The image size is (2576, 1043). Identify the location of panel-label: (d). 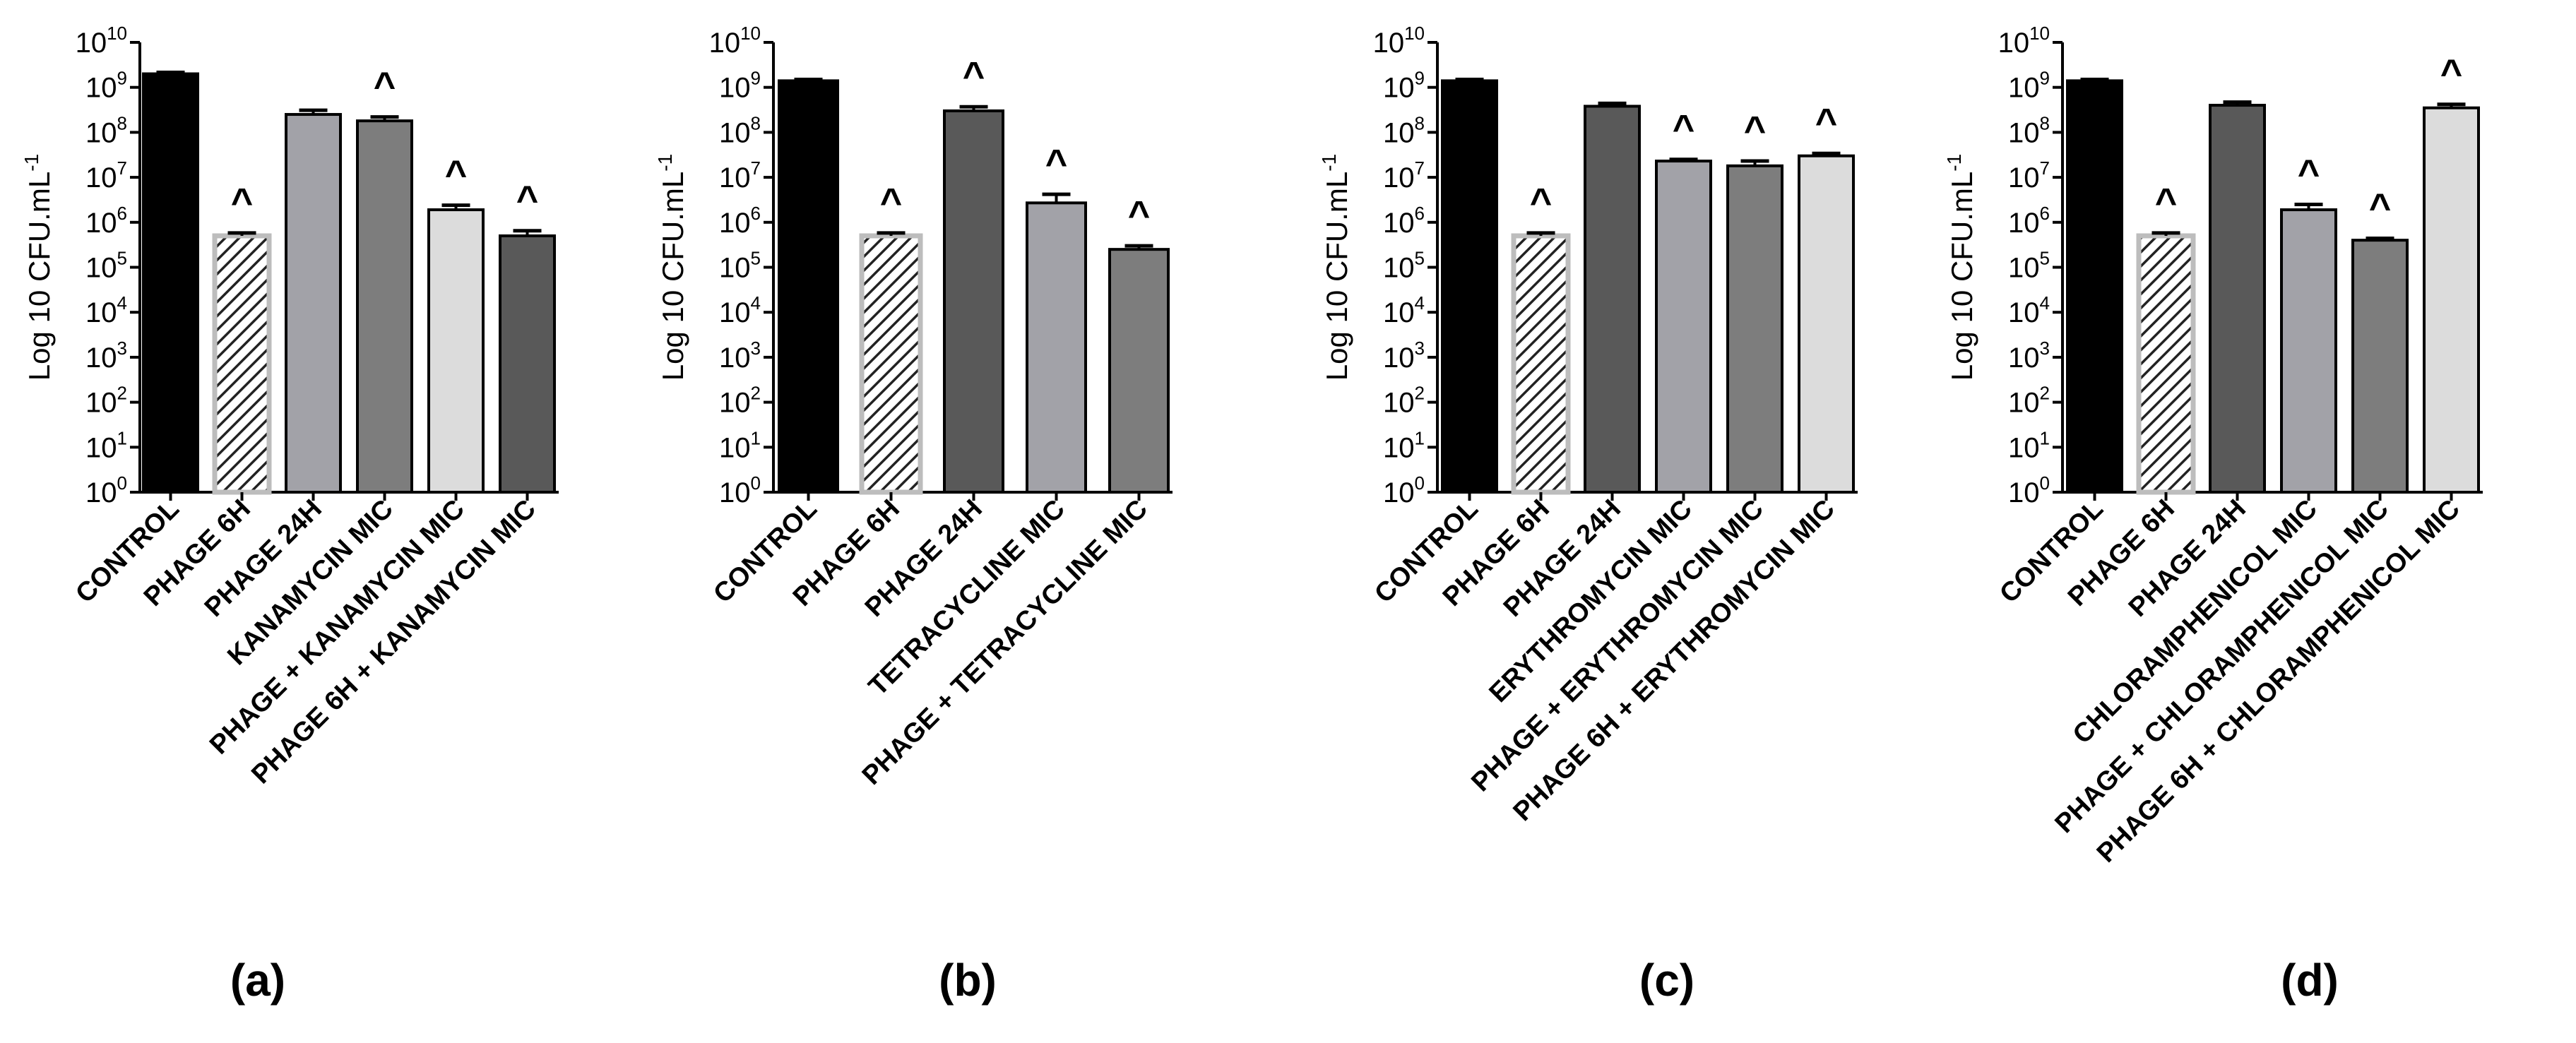
(2310, 980).